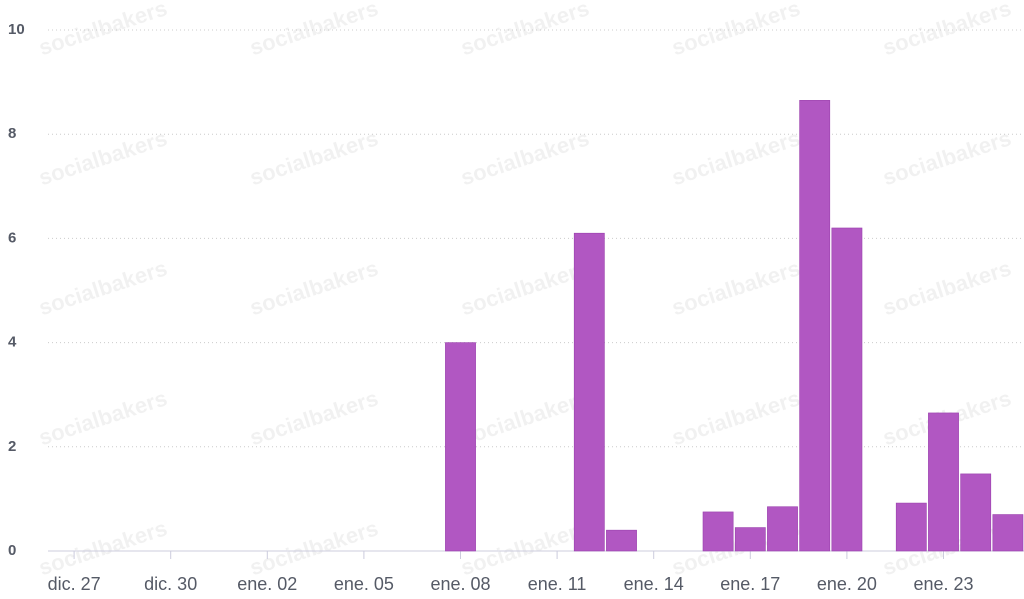 This screenshot has height=599, width=1024. I want to click on x-tick-label: ene. 05, so click(364, 584).